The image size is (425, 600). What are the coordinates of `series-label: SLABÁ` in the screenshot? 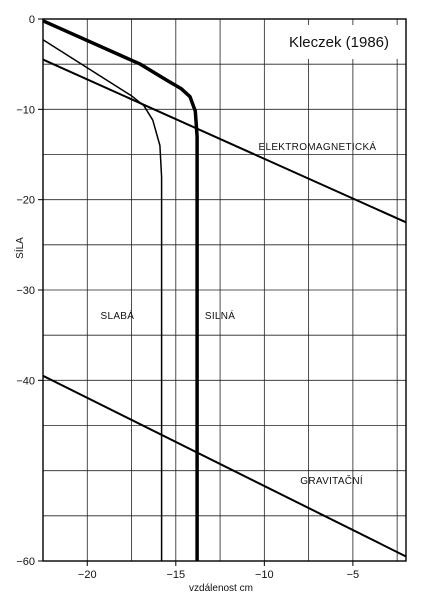 It's located at (117, 315).